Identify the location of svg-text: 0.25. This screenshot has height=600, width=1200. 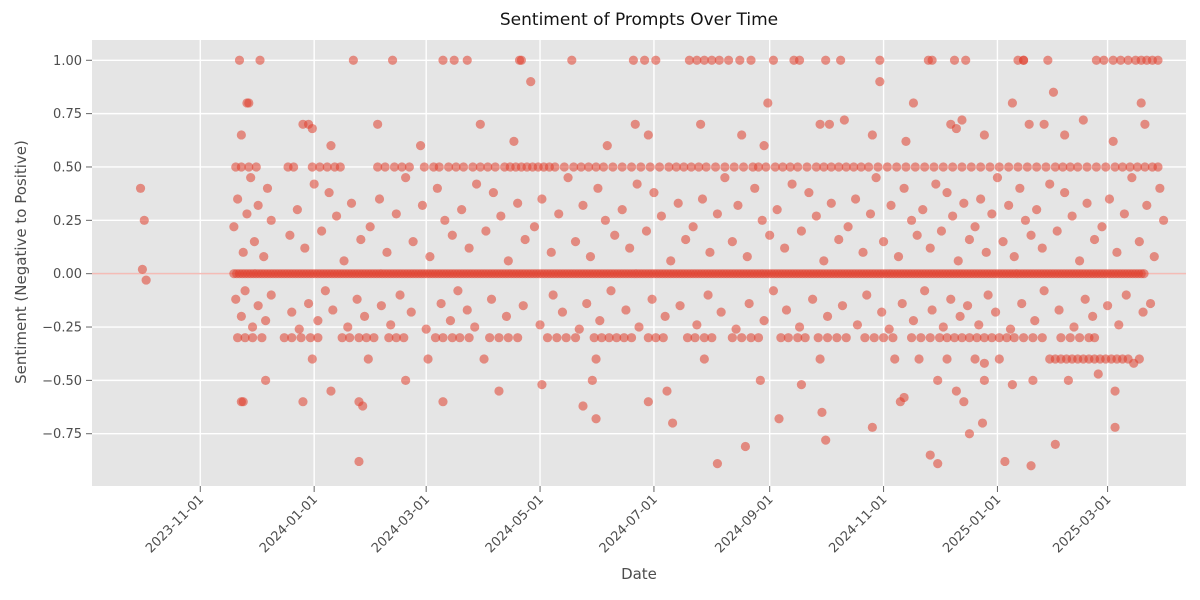
(67, 221).